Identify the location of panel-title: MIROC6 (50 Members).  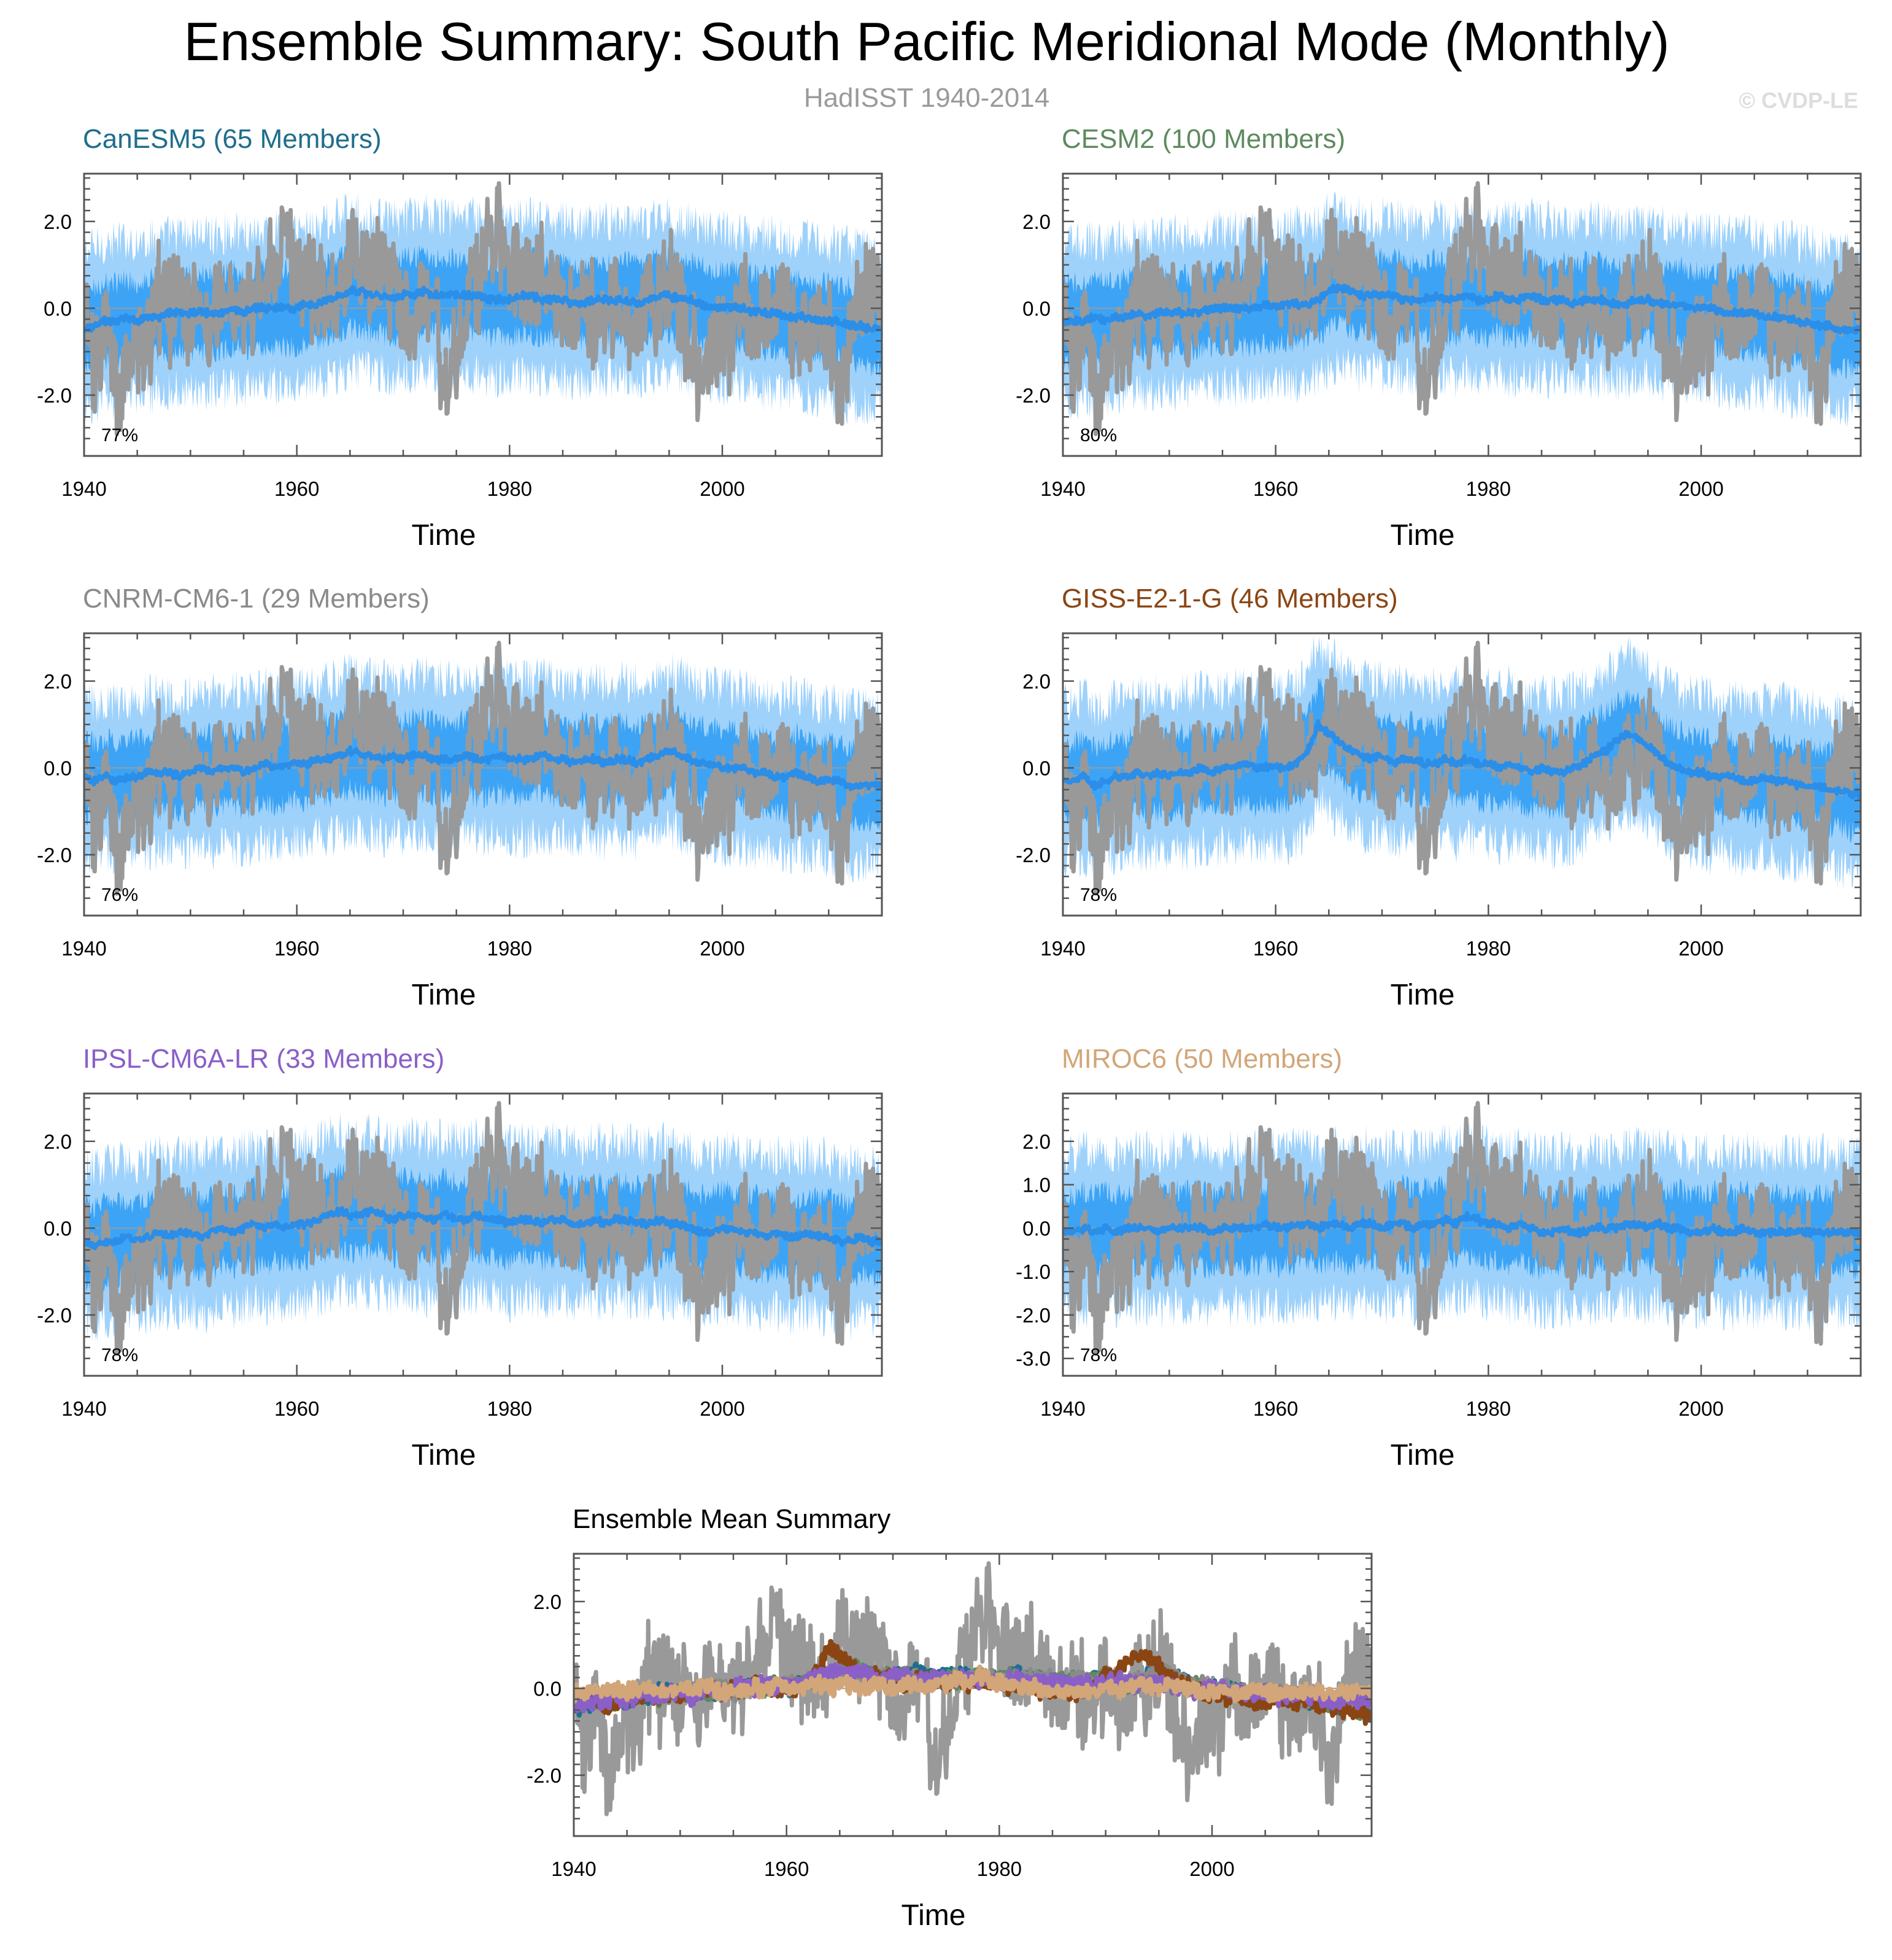
(1202, 1059).